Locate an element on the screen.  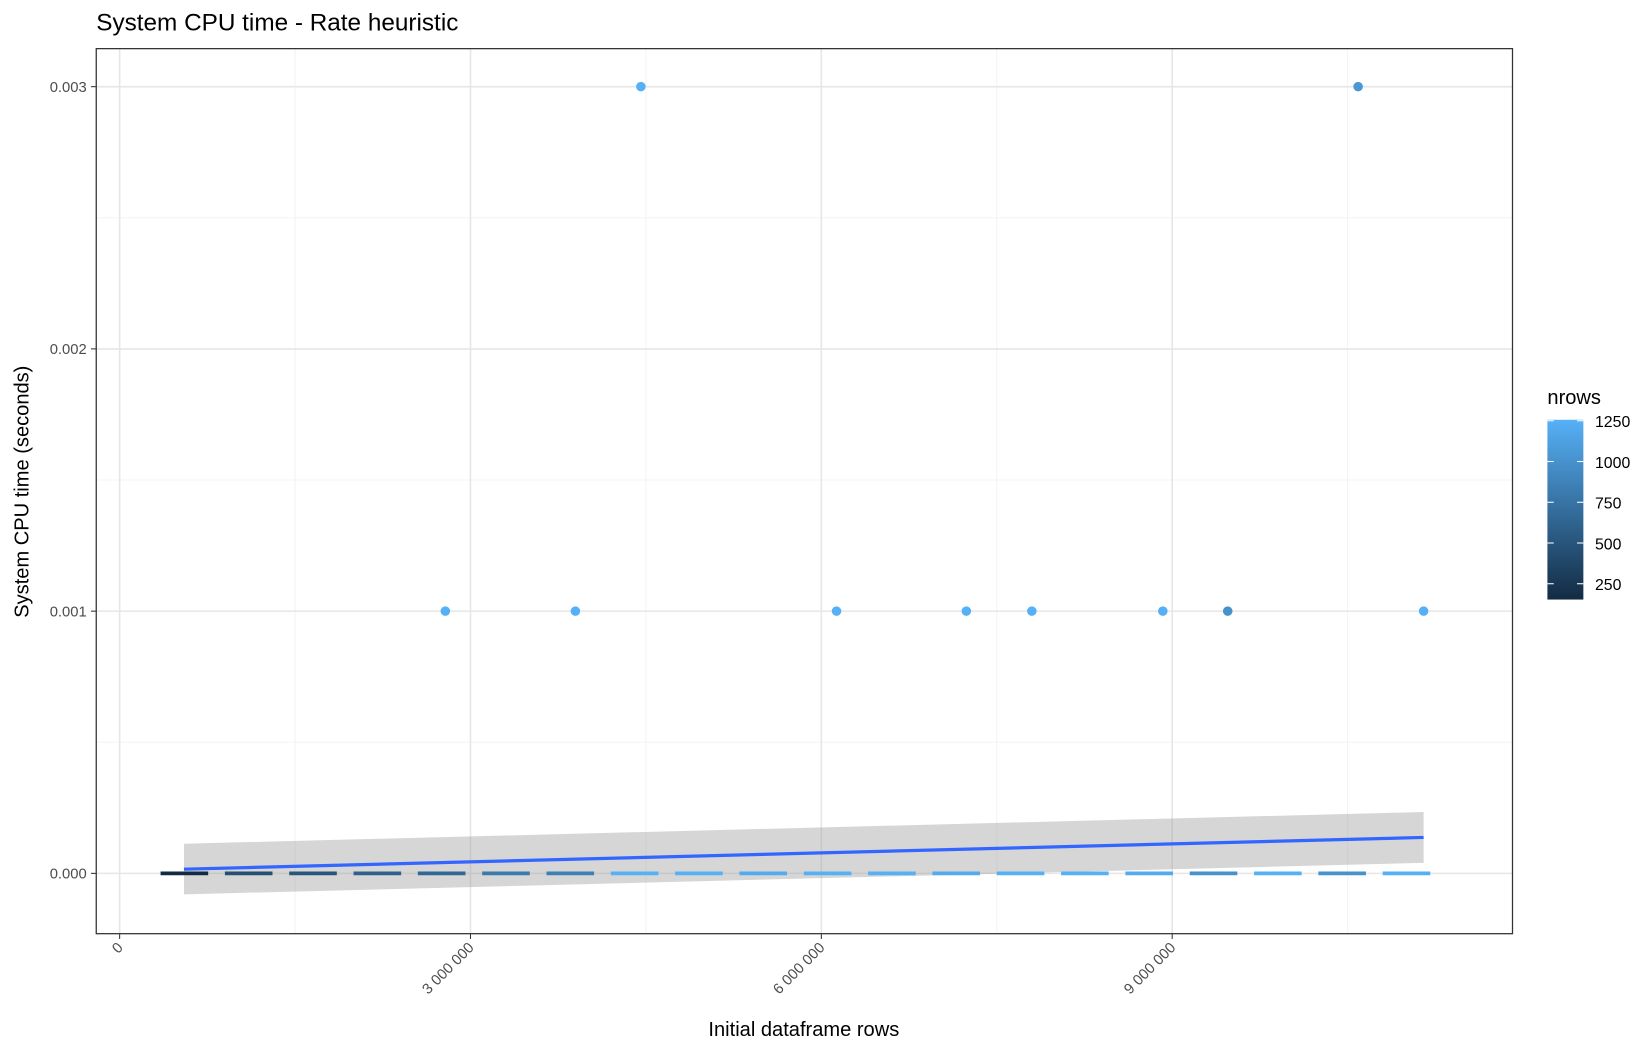
legend-label: 500 is located at coordinates (1608, 544).